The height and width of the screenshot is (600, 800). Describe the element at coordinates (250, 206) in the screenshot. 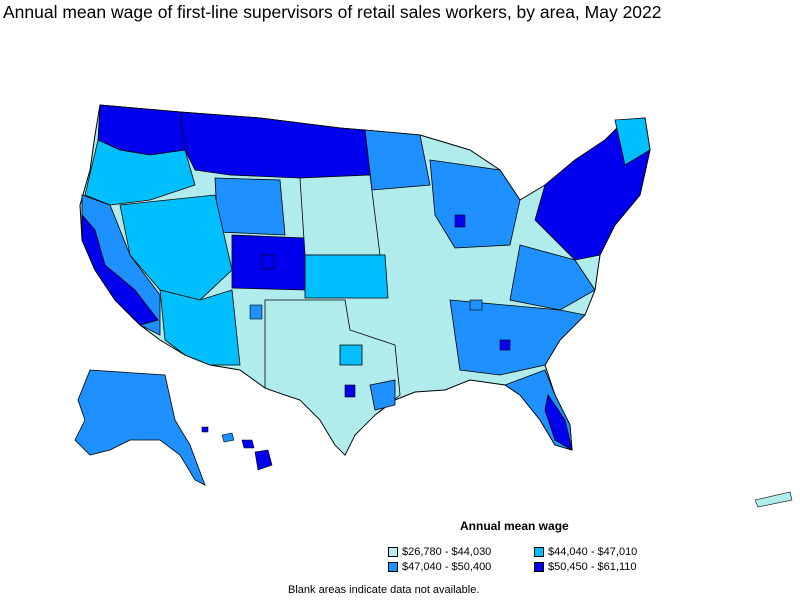

I see `region-wyoming` at that location.